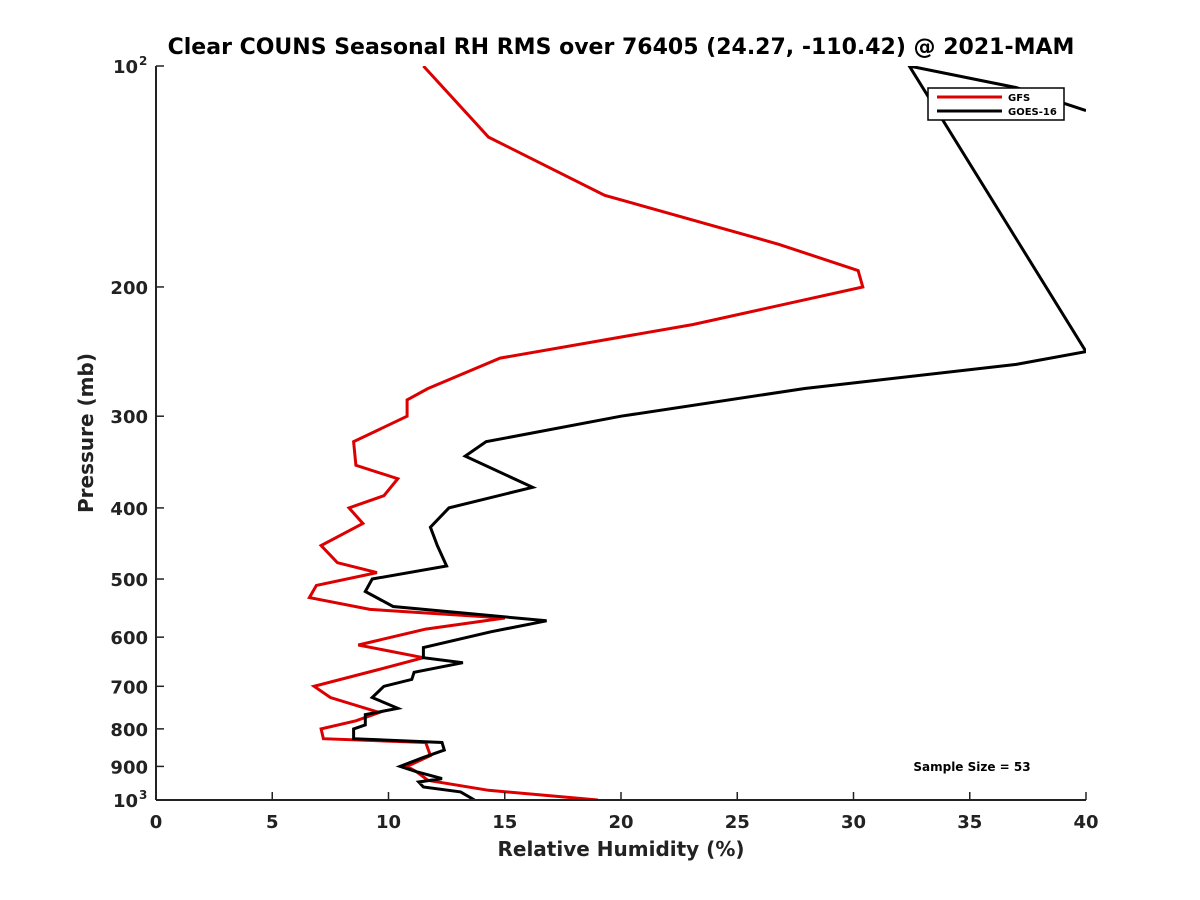 The height and width of the screenshot is (900, 1200). What do you see at coordinates (129, 509) in the screenshot?
I see `y-tick-label: 400` at bounding box center [129, 509].